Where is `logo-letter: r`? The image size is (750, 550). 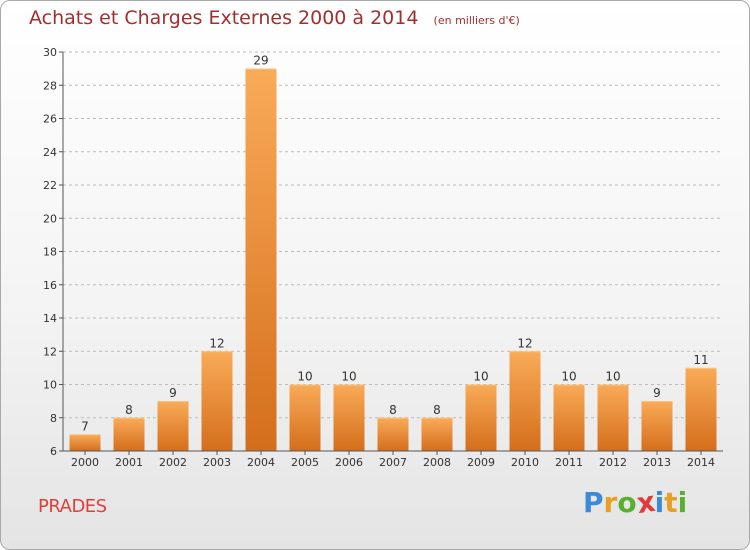
logo-letter: r is located at coordinates (610, 502).